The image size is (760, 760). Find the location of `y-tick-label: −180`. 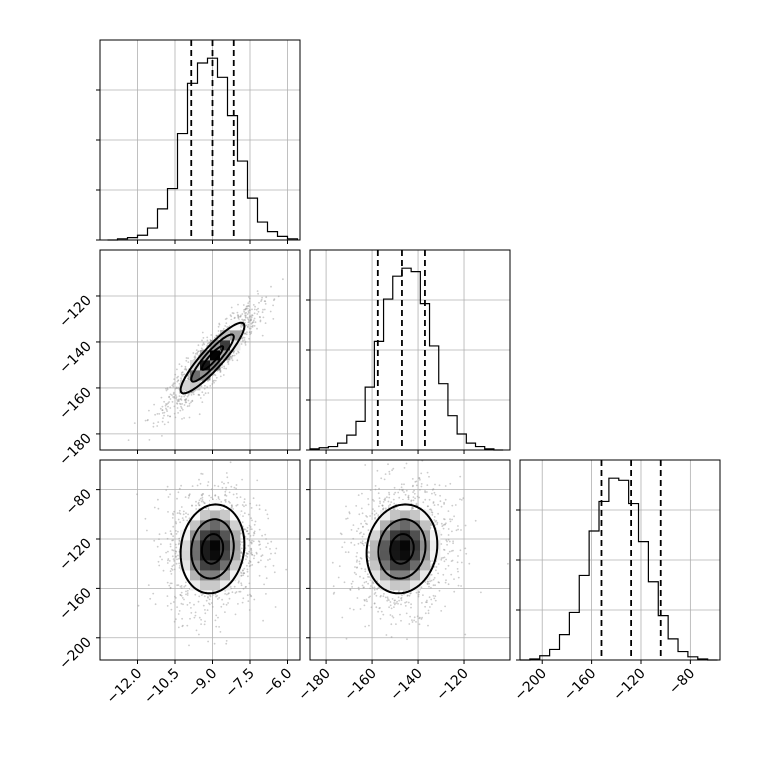

y-tick-label: −180 is located at coordinates (75, 449).